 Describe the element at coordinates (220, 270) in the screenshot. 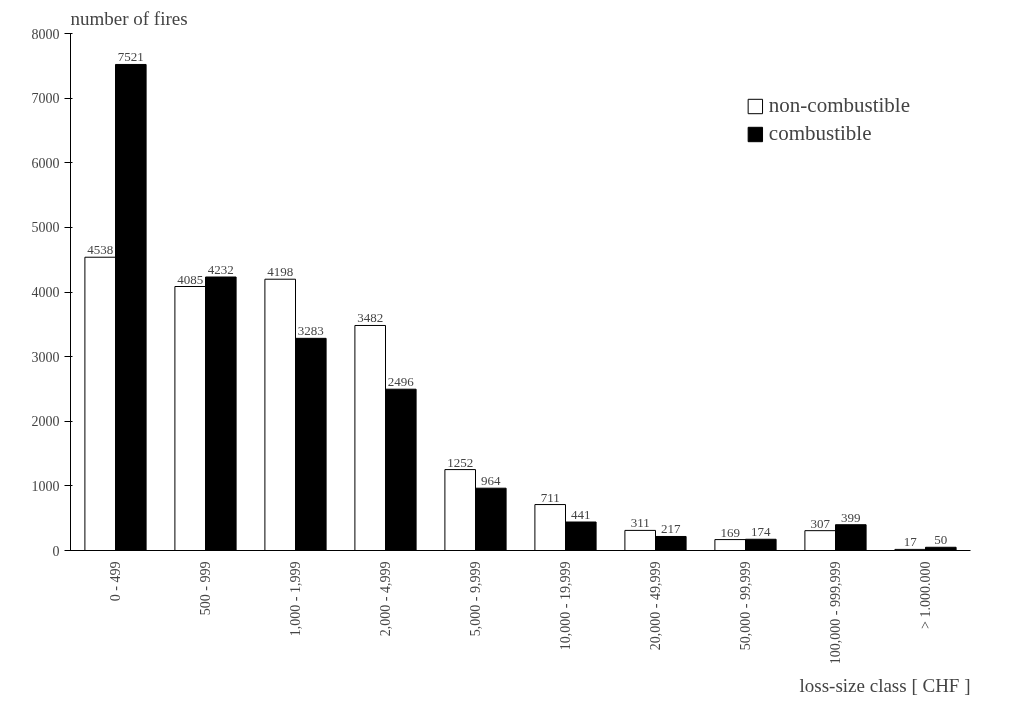

I see `data-label: 4232` at that location.